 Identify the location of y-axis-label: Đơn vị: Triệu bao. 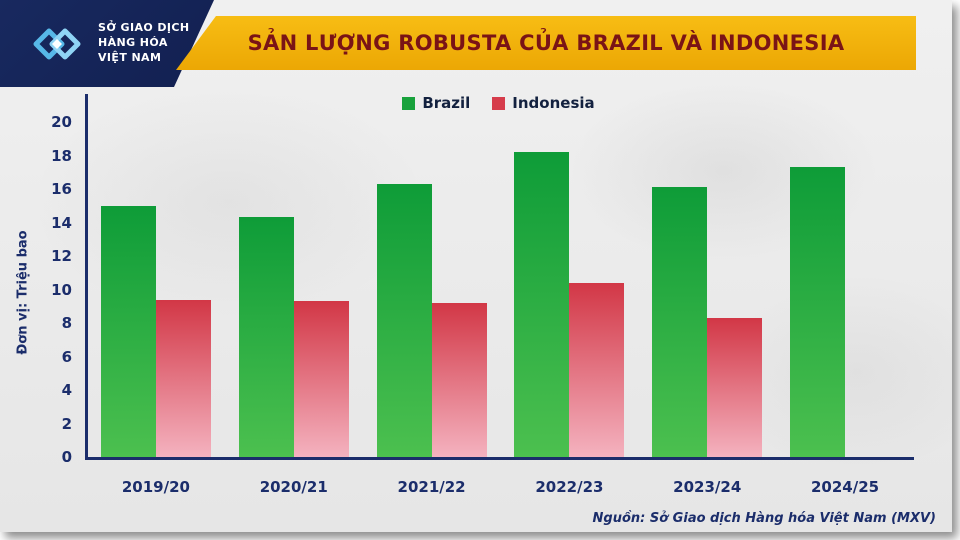
(23, 292).